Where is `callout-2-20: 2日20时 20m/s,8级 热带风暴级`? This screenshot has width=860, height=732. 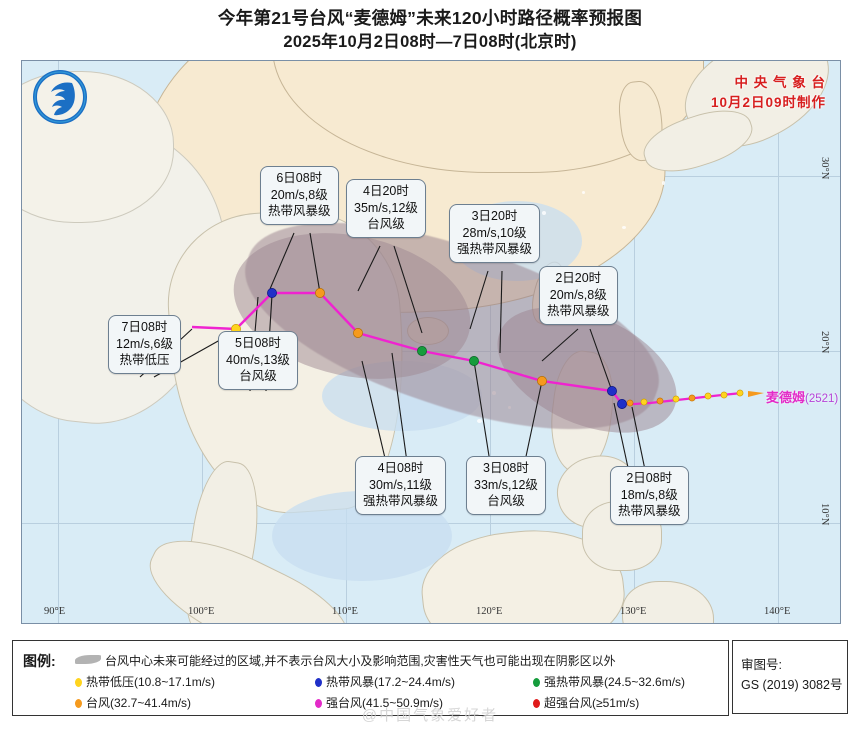 callout-2-20: 2日20时 20m/s,8级 热带风暴级 is located at coordinates (578, 295).